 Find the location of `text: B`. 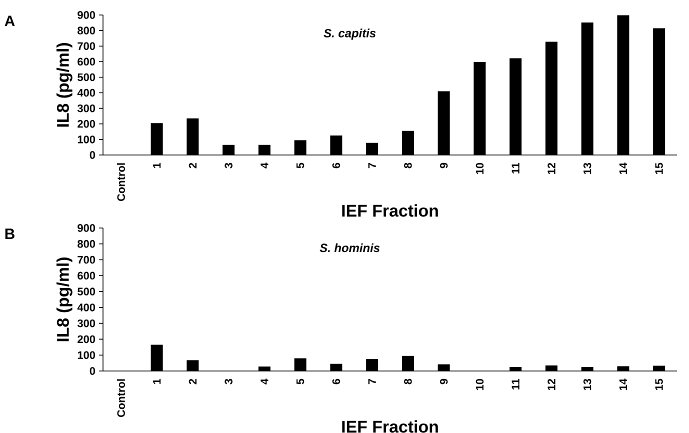

text: B is located at coordinates (9, 233).